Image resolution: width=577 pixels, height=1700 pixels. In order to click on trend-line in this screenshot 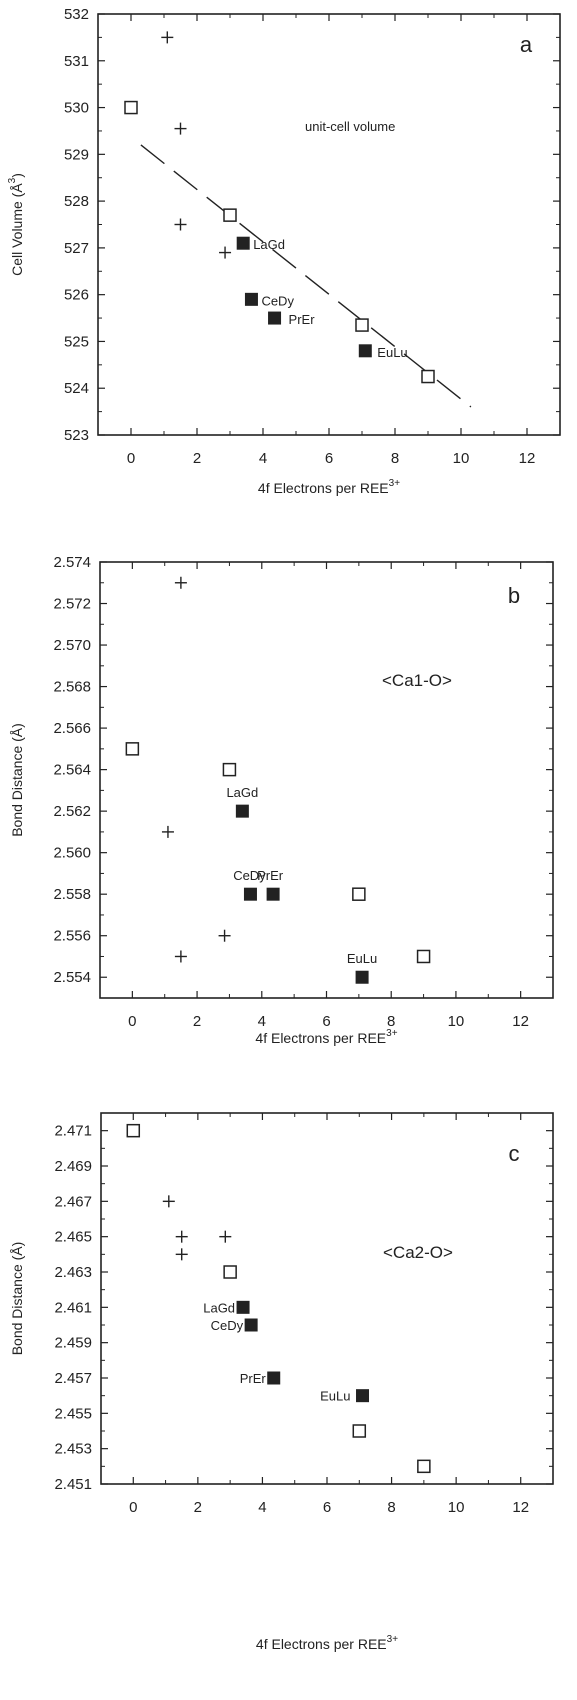, I will do `click(306, 276)`.